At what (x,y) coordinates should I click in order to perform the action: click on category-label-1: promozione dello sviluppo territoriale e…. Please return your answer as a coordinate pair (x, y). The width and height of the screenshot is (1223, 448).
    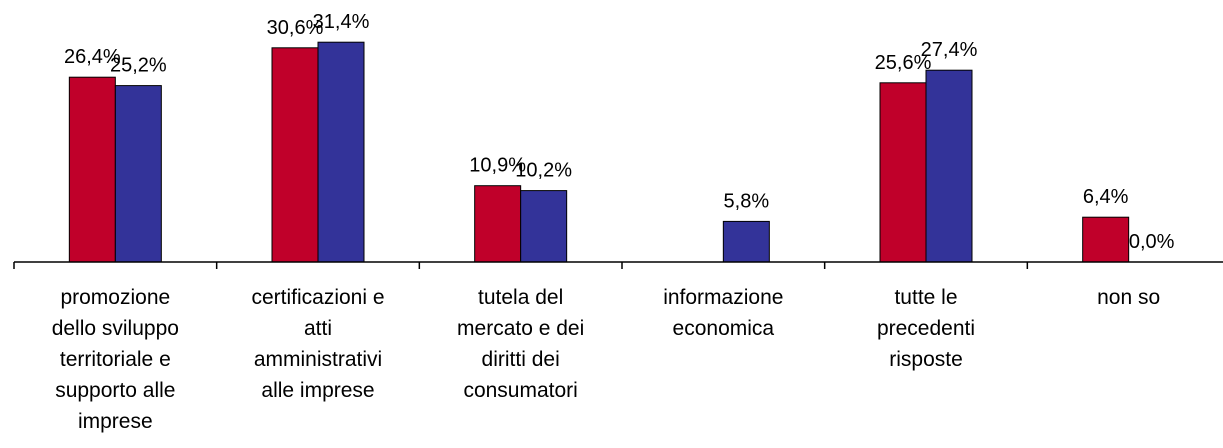
    Looking at the image, I should click on (115, 359).